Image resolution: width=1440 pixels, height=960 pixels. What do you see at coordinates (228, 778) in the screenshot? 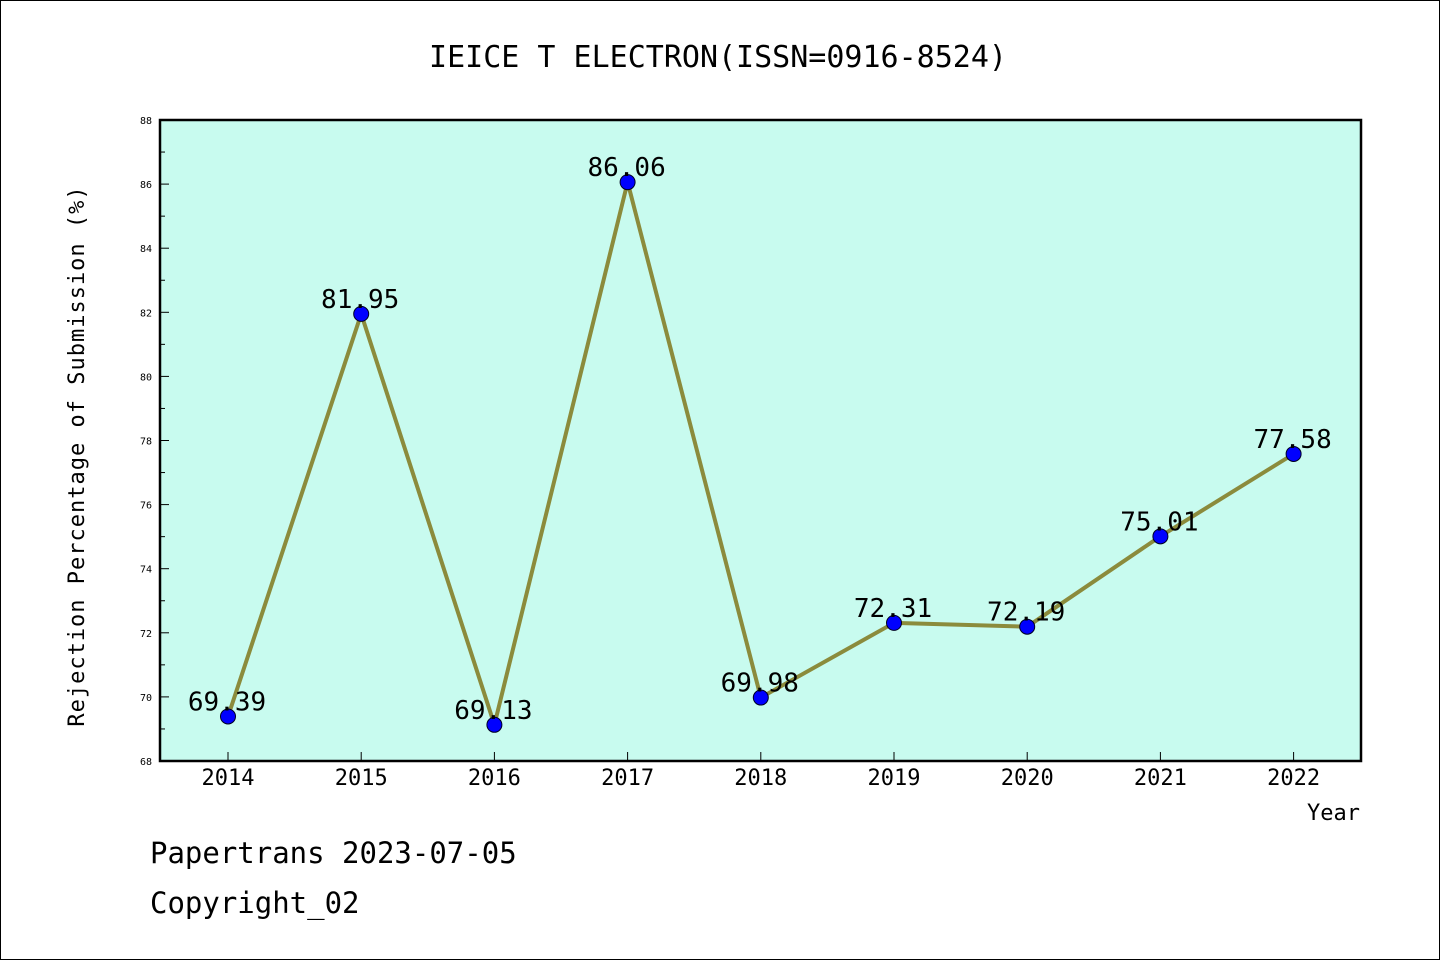
I see `x-tick-label: 2014` at bounding box center [228, 778].